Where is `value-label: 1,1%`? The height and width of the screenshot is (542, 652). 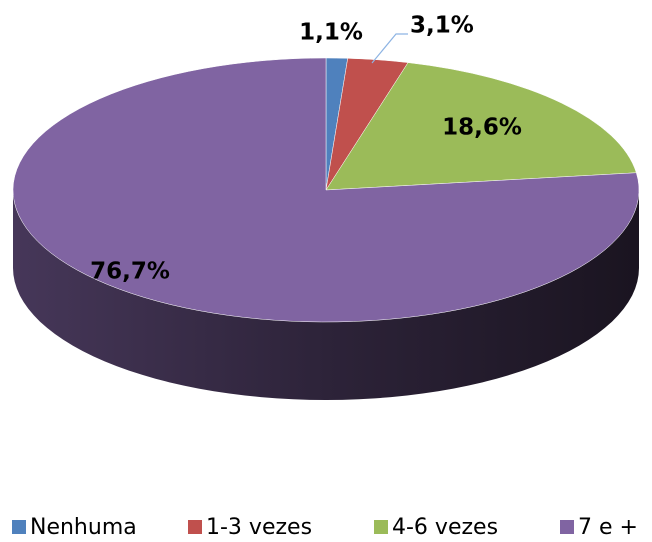 value-label: 1,1% is located at coordinates (331, 33).